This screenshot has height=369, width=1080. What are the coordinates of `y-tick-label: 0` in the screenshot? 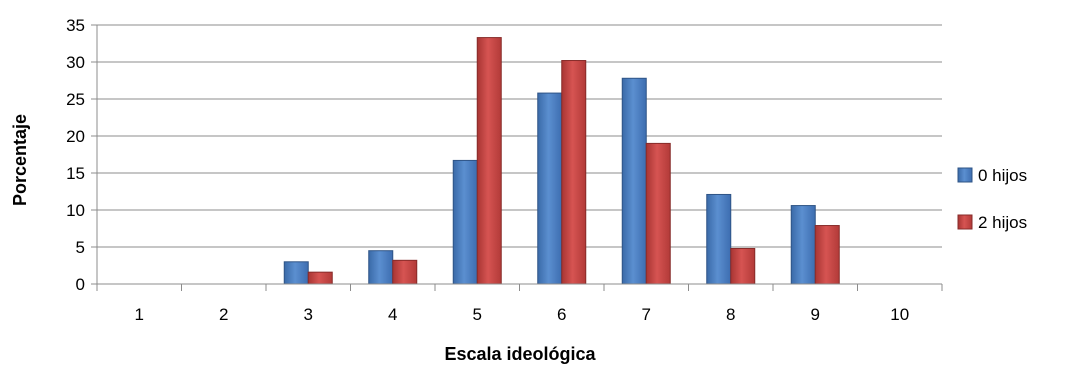 It's located at (80, 284).